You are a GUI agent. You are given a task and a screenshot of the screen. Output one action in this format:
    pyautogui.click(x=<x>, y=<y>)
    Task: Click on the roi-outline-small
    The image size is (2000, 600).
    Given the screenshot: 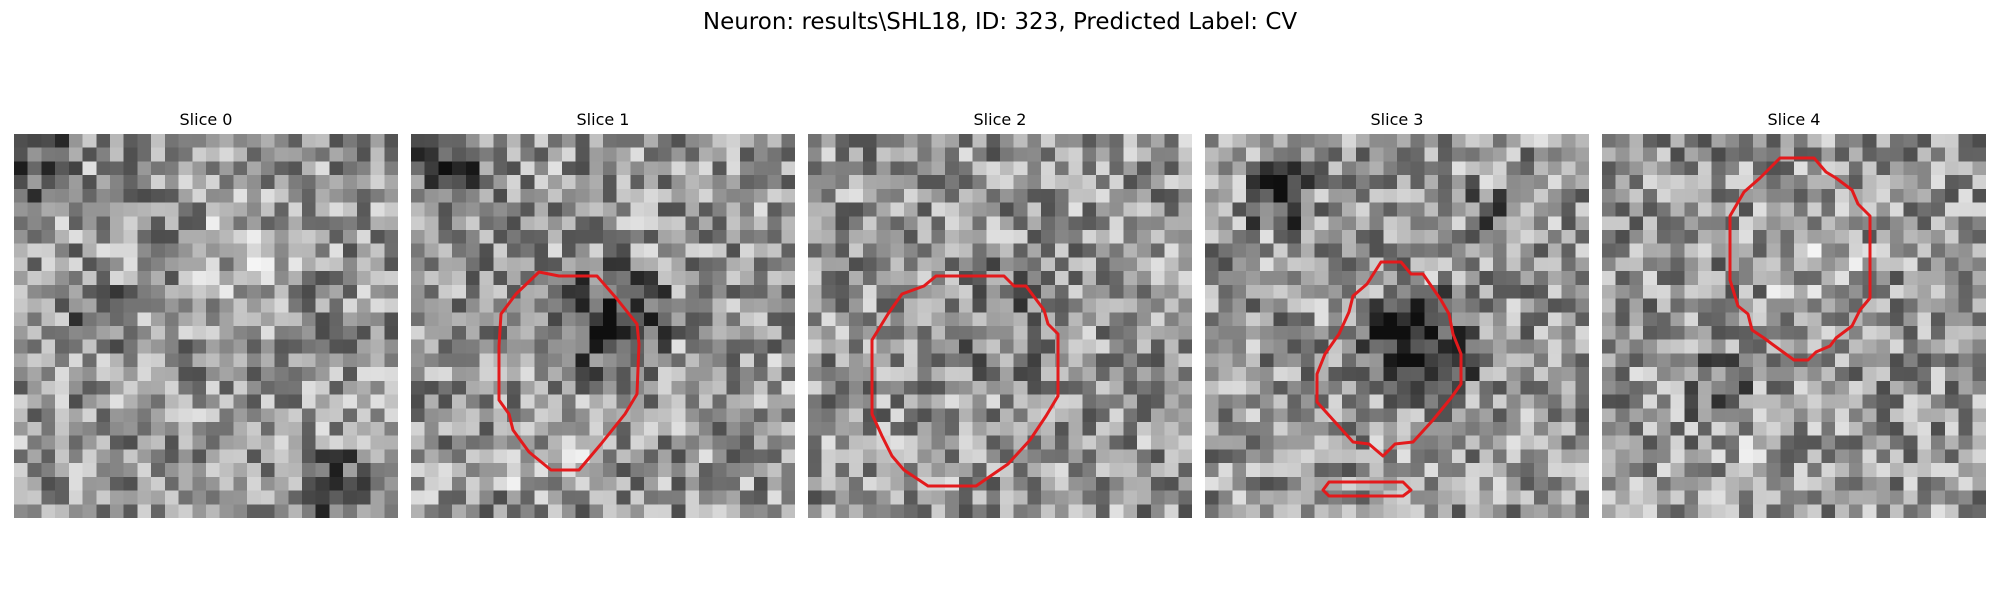 What is the action you would take?
    pyautogui.click(x=1367, y=489)
    